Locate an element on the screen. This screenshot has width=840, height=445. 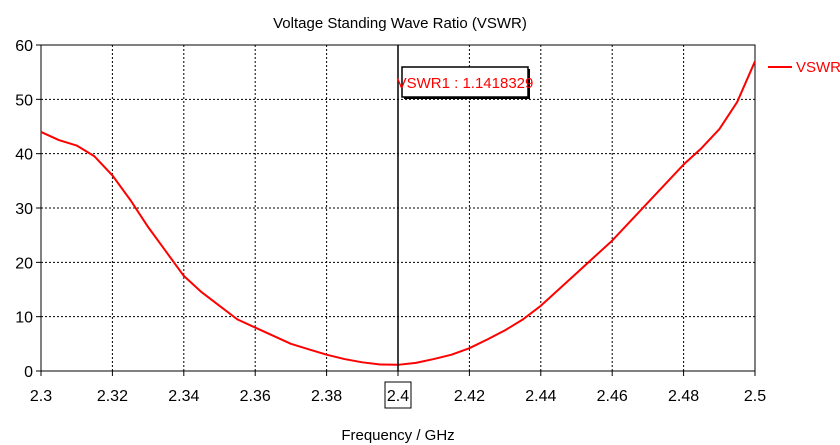
marker-layer: VSWR1 : 1.1418329 is located at coordinates (465, 208).